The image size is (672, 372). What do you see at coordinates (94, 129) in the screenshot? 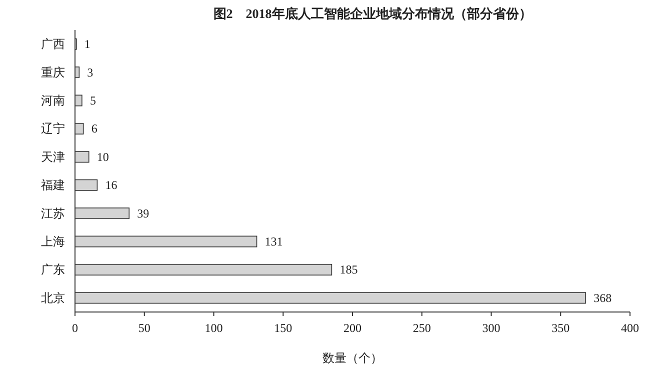
I see `data-label: 6` at bounding box center [94, 129].